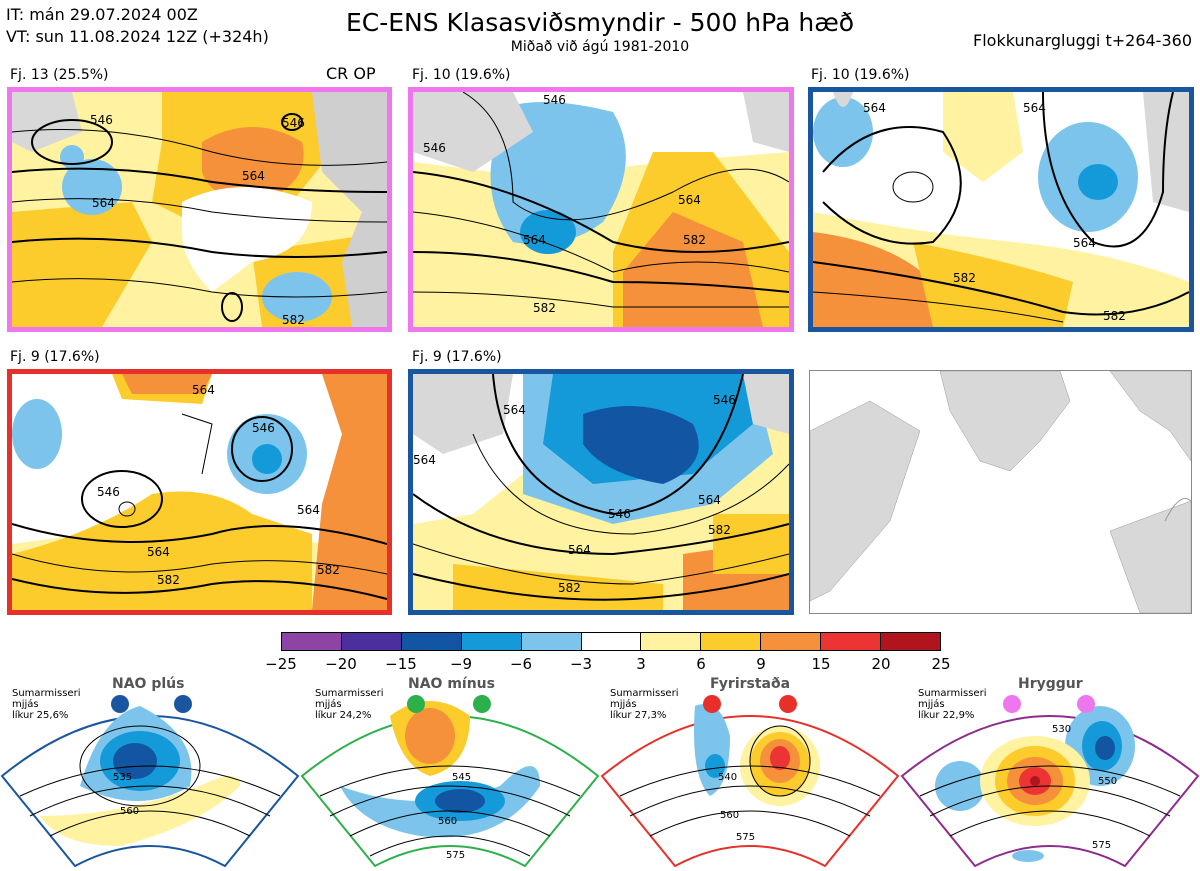  Describe the element at coordinates (644, 704) in the screenshot. I see `regime-info: Sumarmisseri mjjás líkur 27,3%` at that location.